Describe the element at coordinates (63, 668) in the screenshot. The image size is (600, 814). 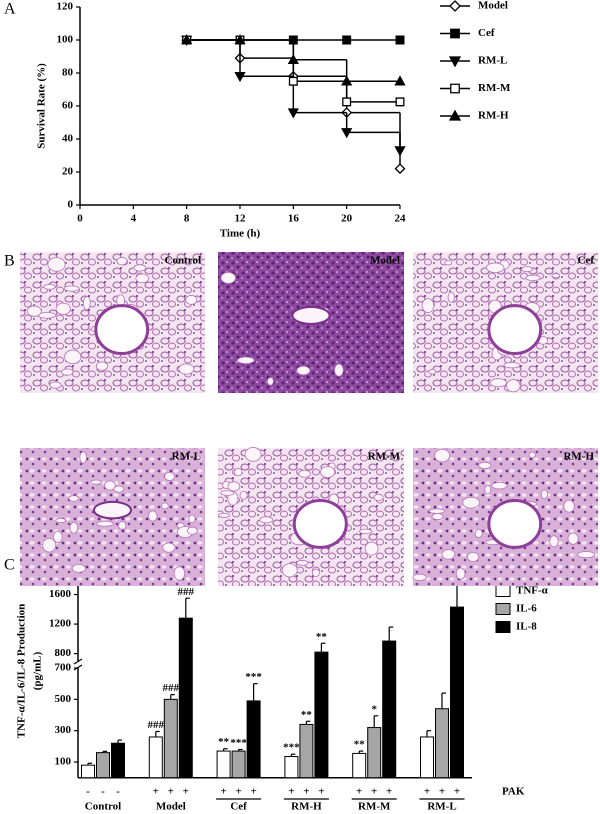
I see `y-tick-label: 700` at that location.